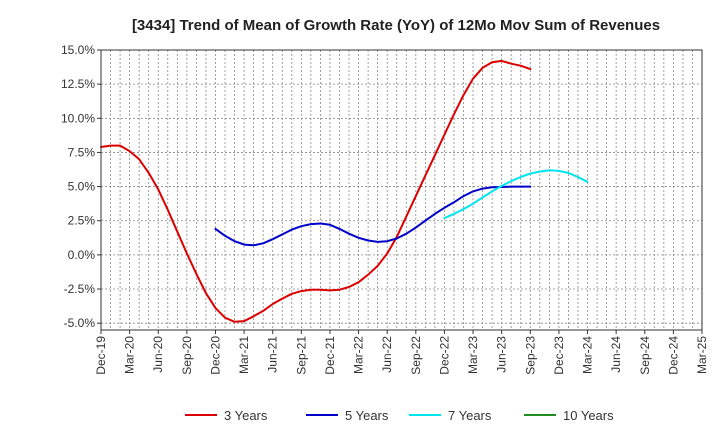  I want to click on x-tick-label: Mar-21, so click(244, 355).